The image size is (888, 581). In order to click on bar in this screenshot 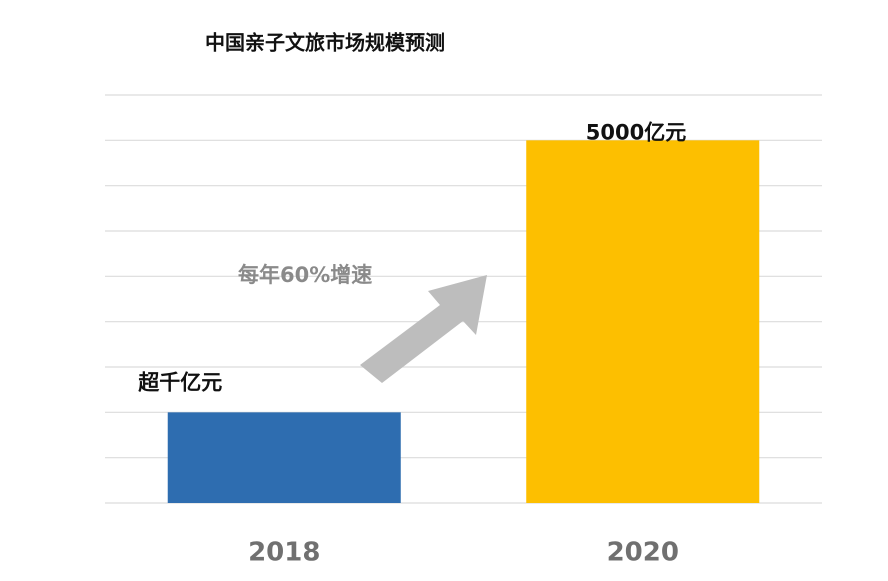, I will do `click(284, 457)`.